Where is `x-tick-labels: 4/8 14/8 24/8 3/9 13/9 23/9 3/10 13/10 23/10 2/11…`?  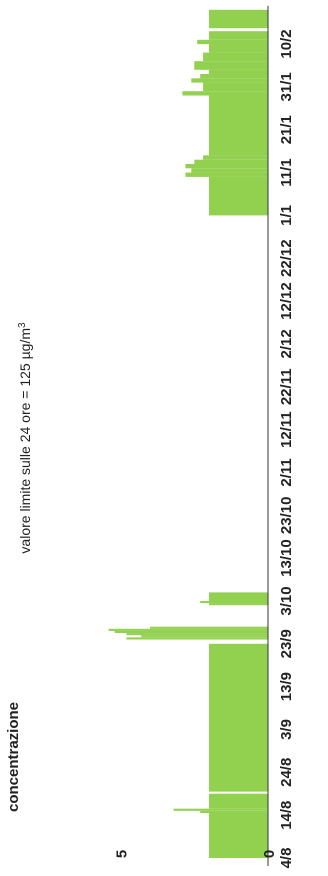
x-tick-labels: 4/8 14/8 24/8 3/9 13/9 23/9 3/10 13/10 23/10 2/11… is located at coordinates (286, 448).